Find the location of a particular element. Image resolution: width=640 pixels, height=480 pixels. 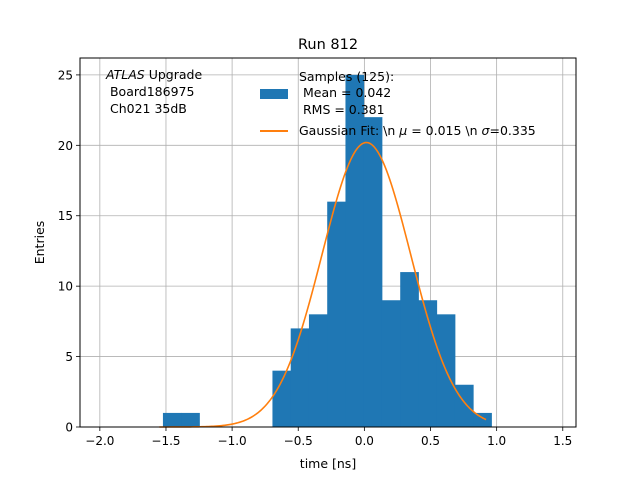

x-tick-label: 1.5 is located at coordinates (562, 441).